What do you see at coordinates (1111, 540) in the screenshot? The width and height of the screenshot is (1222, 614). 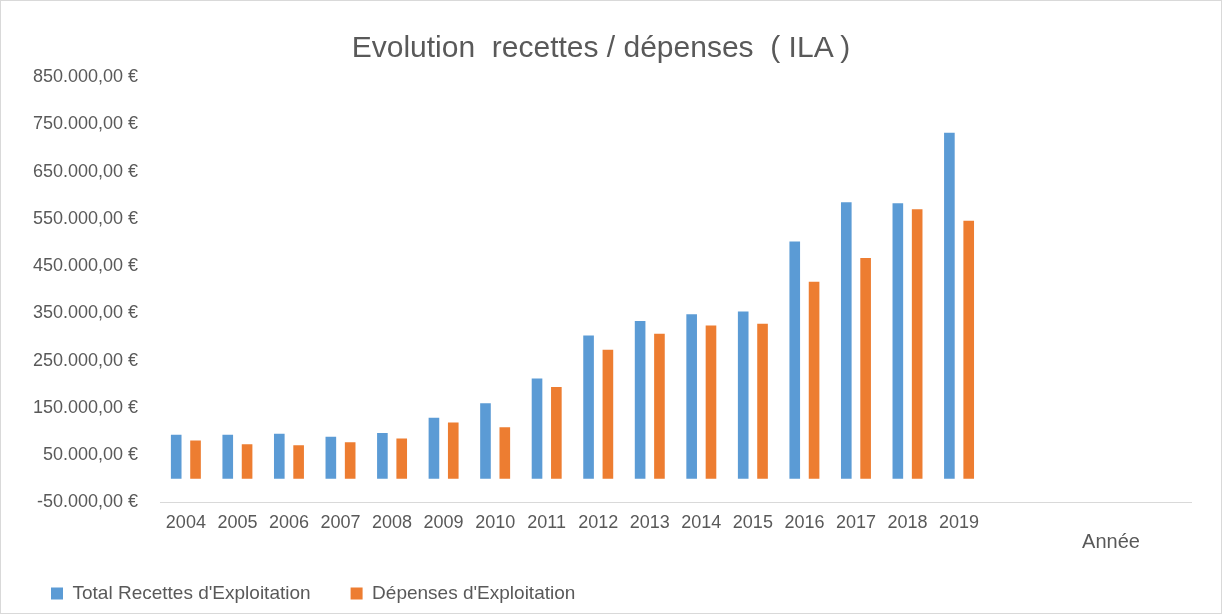 I see `x-axis-title: Année` at bounding box center [1111, 540].